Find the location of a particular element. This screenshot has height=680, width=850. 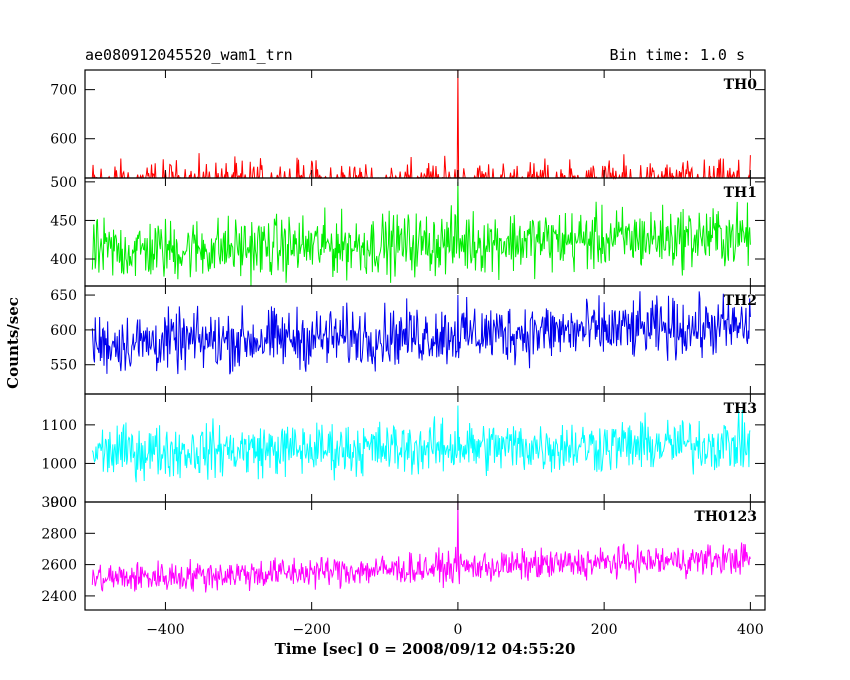

x-axis: −400 −200 0 200 400 is located at coordinates (455, 630).